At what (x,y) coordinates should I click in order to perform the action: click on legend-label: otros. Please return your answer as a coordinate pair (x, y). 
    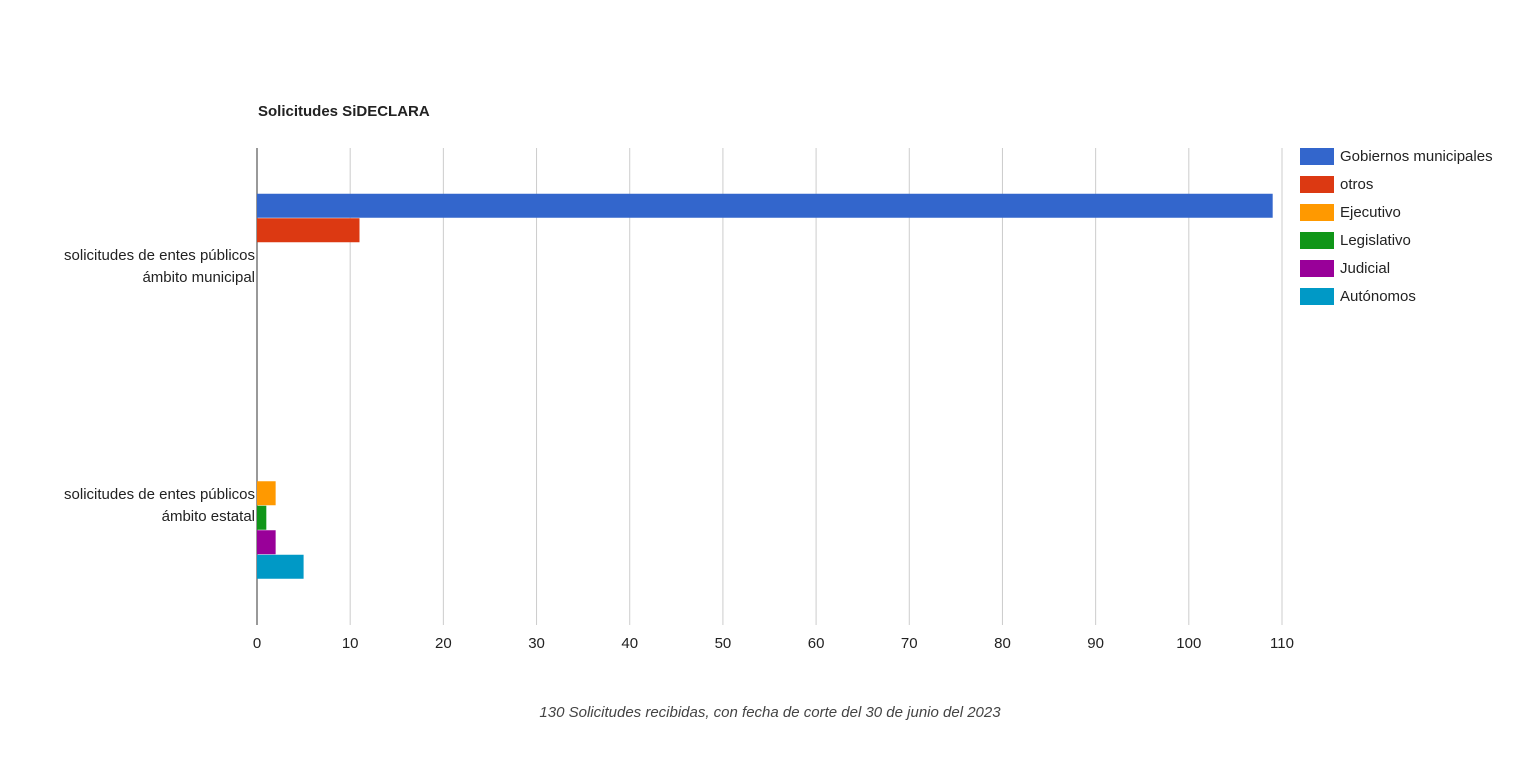
    Looking at the image, I should click on (1356, 184).